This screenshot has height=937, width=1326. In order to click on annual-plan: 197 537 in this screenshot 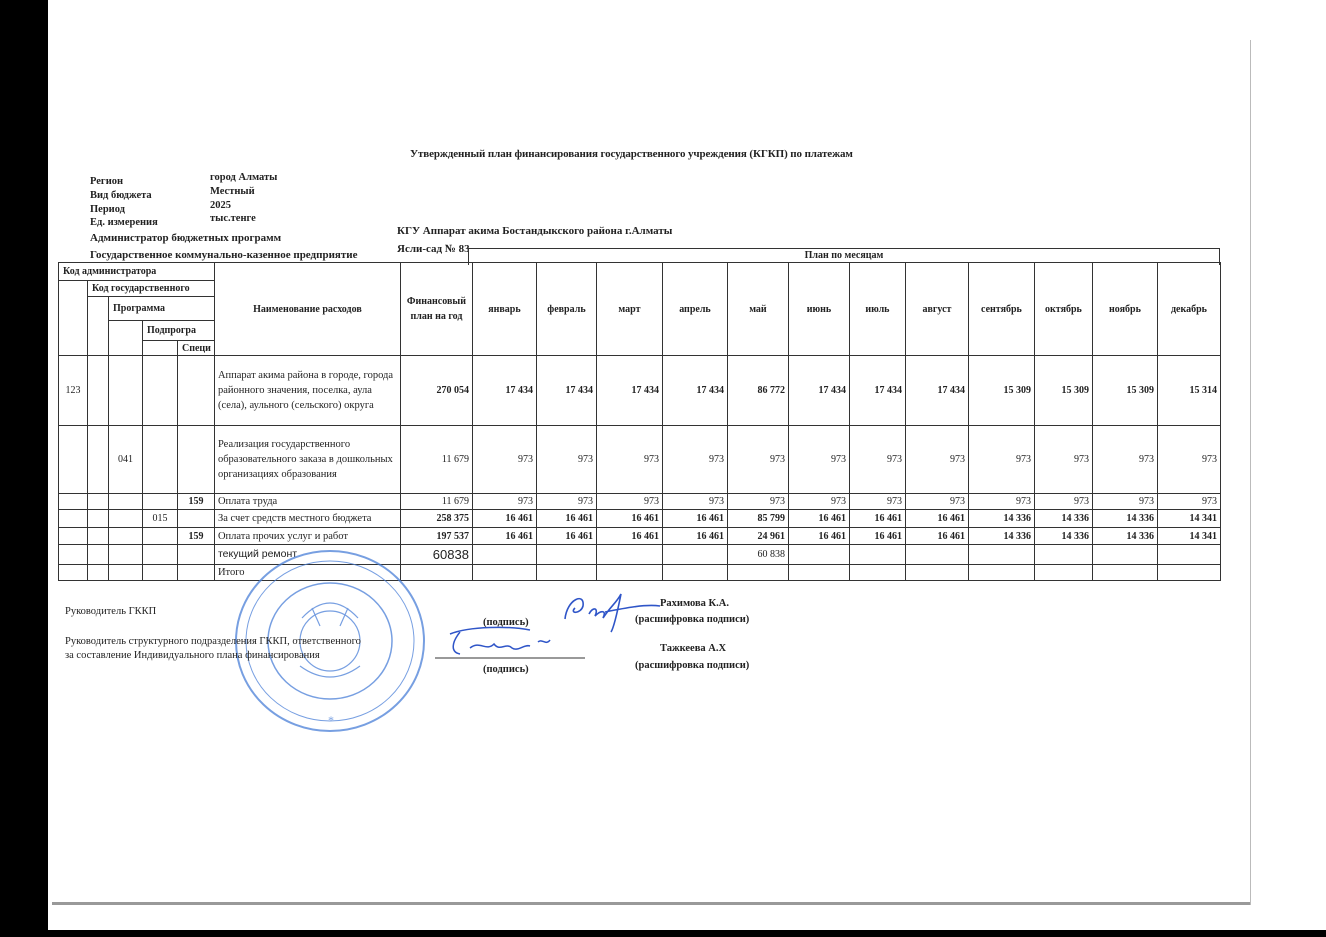, I will do `click(436, 536)`.